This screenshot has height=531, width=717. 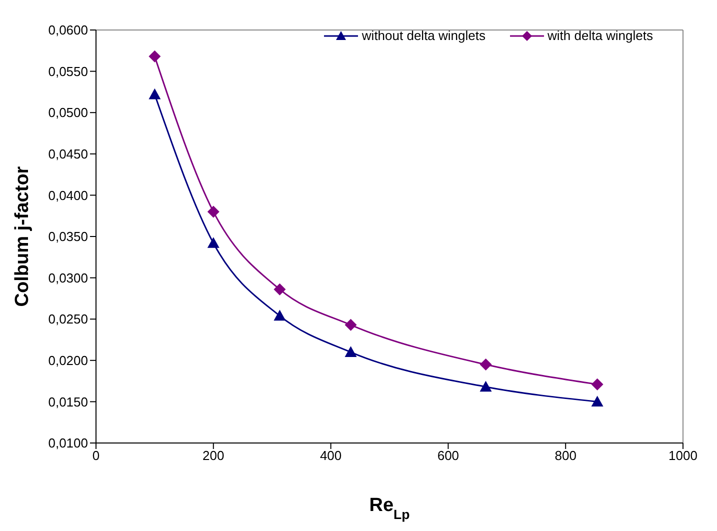 What do you see at coordinates (424, 35) in the screenshot?
I see `legend-label: without delta winglets` at bounding box center [424, 35].